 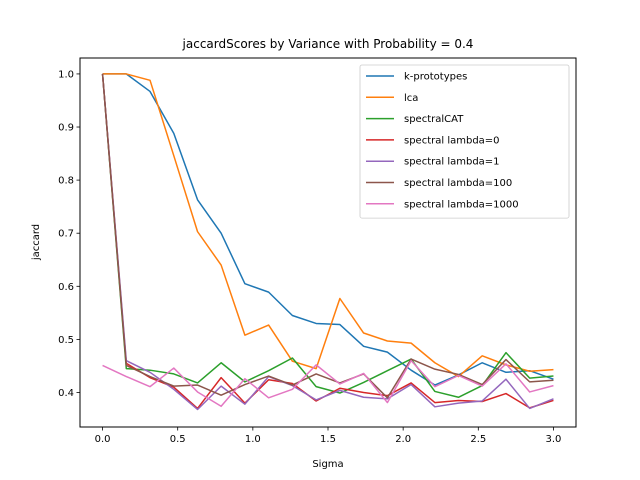 What do you see at coordinates (434, 119) in the screenshot?
I see `legend-label-2: spectralCAT` at bounding box center [434, 119].